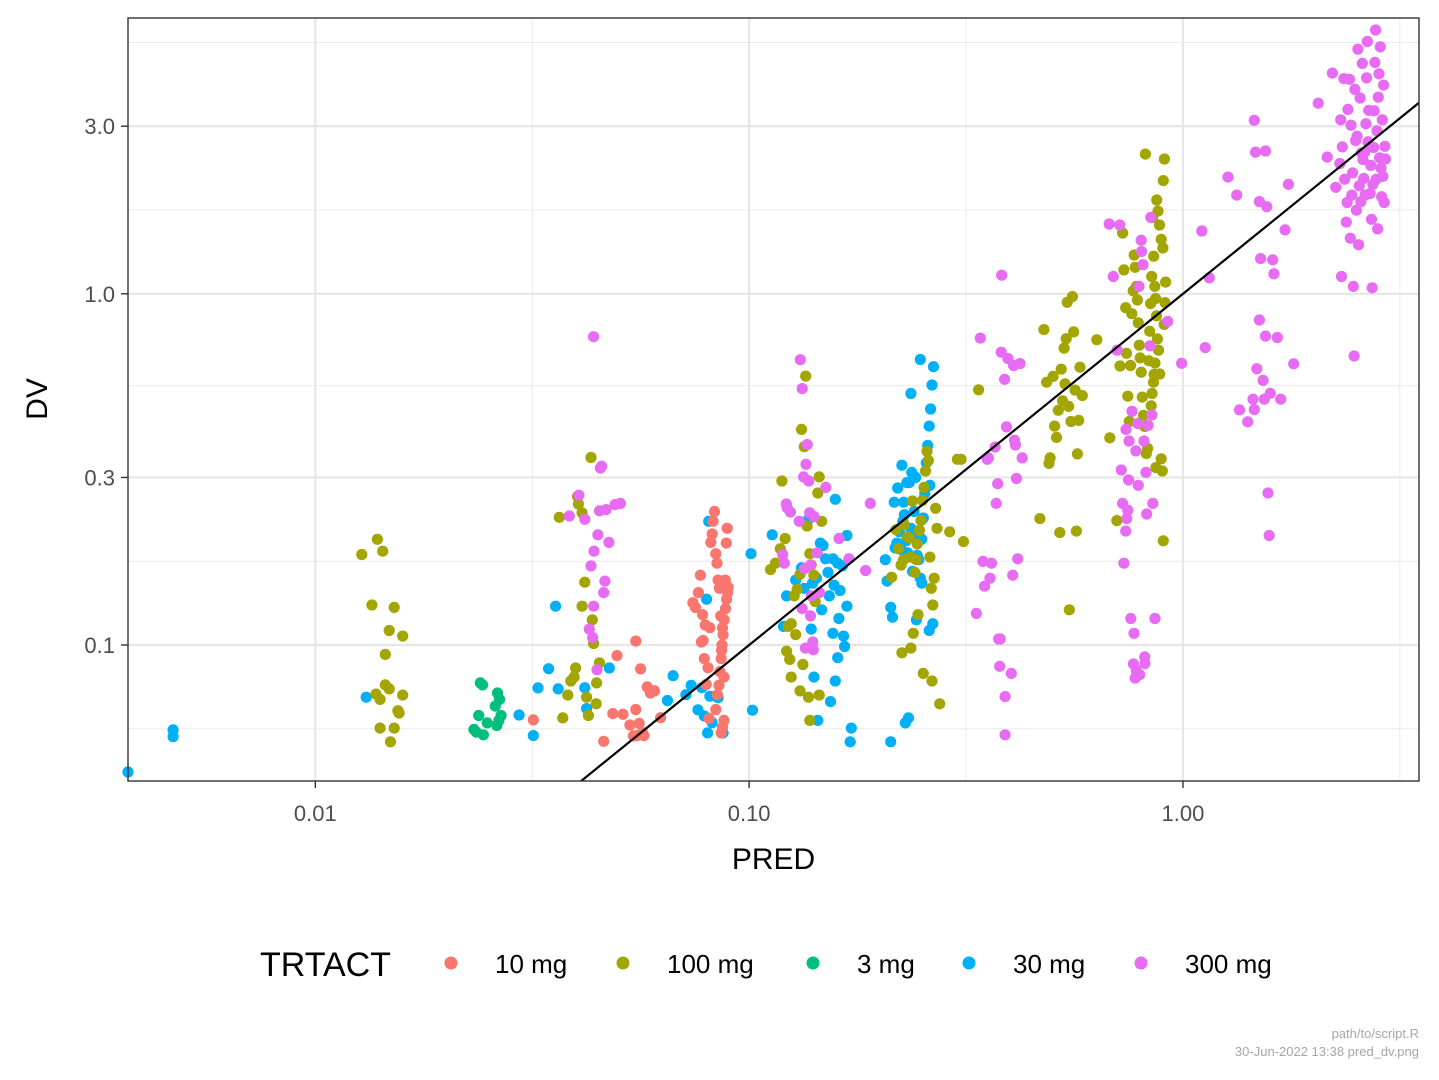 The image size is (1439, 1080). Describe the element at coordinates (315, 813) in the screenshot. I see `x-tick-label: 0.01` at that location.